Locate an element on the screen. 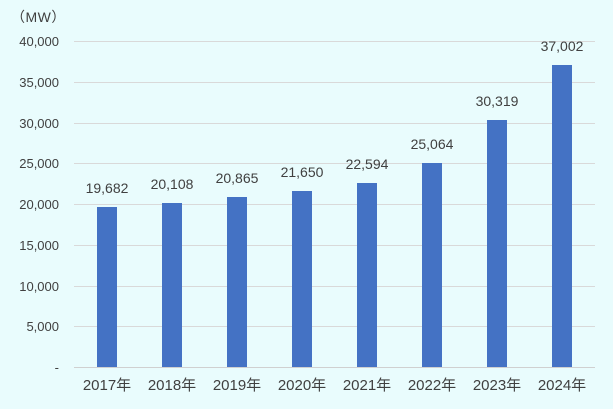 This screenshot has height=409, width=613. x-tick-label-2019年: 2019年 is located at coordinates (237, 385).